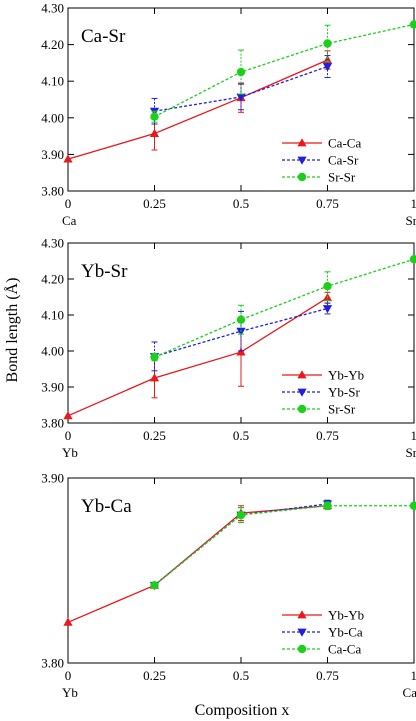 Image resolution: width=416 pixels, height=721 pixels. What do you see at coordinates (12, 330) in the screenshot?
I see `y-axis-label: Bond length (Å)` at bounding box center [12, 330].